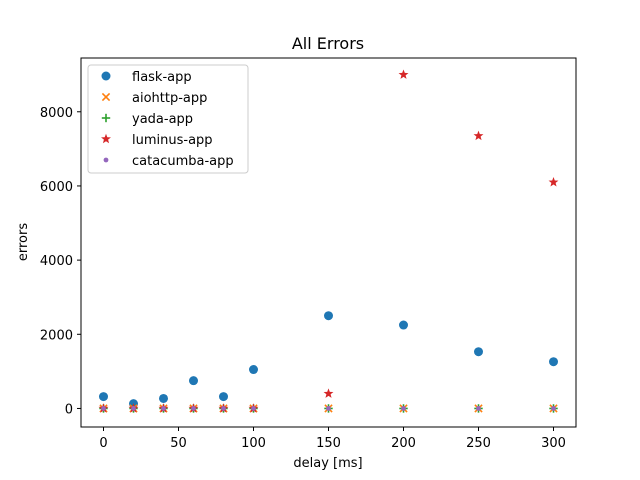 Image resolution: width=640 pixels, height=480 pixels. I want to click on x-tick-label: 0, so click(103, 443).